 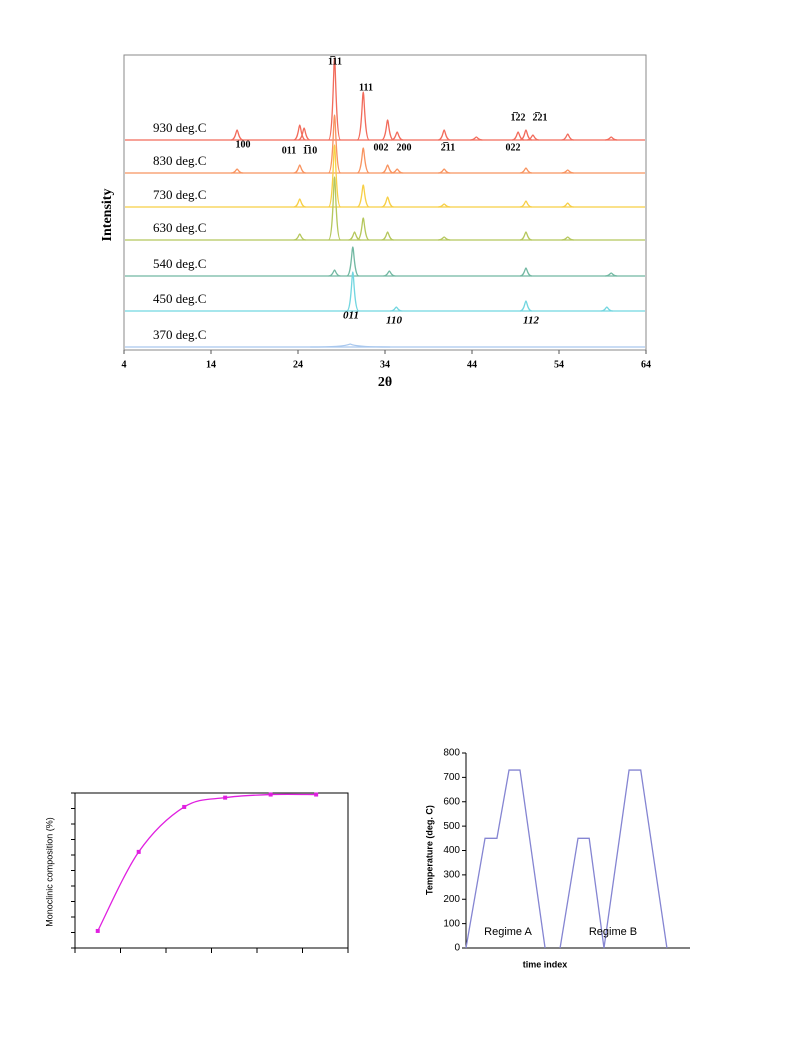 I want to click on x-tick-label: 64, so click(x=646, y=364).